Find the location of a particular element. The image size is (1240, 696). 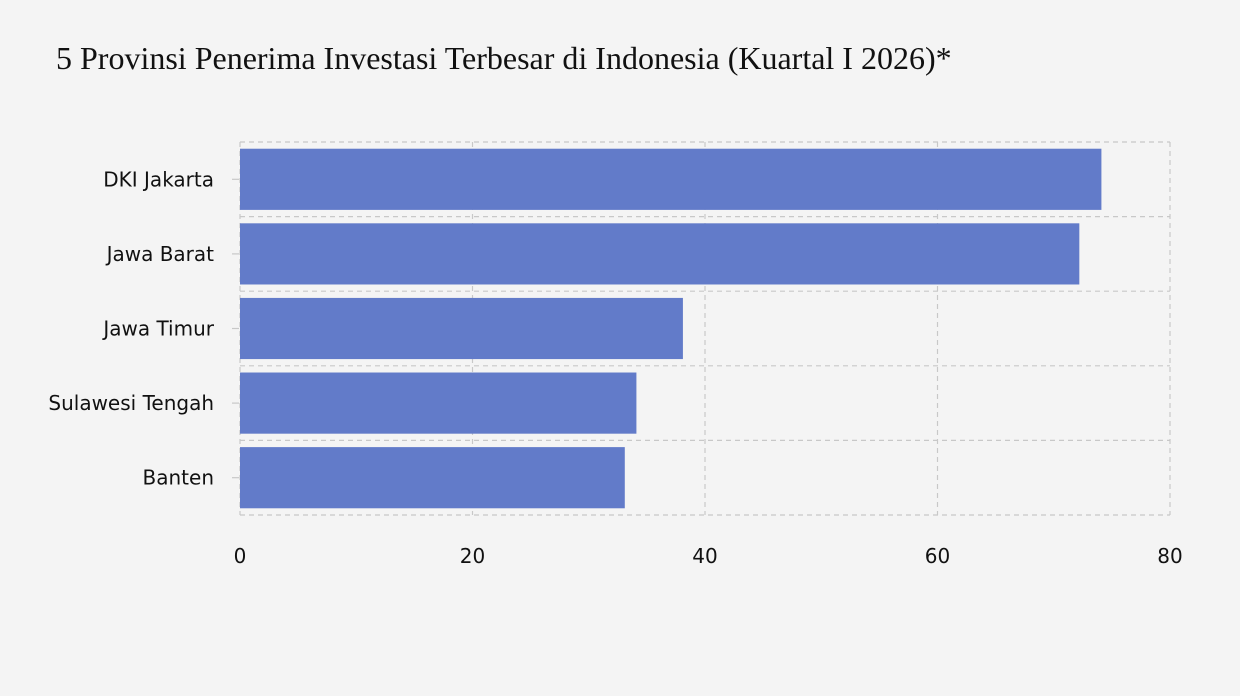

category-label: DKI Jakarta is located at coordinates (158, 179).